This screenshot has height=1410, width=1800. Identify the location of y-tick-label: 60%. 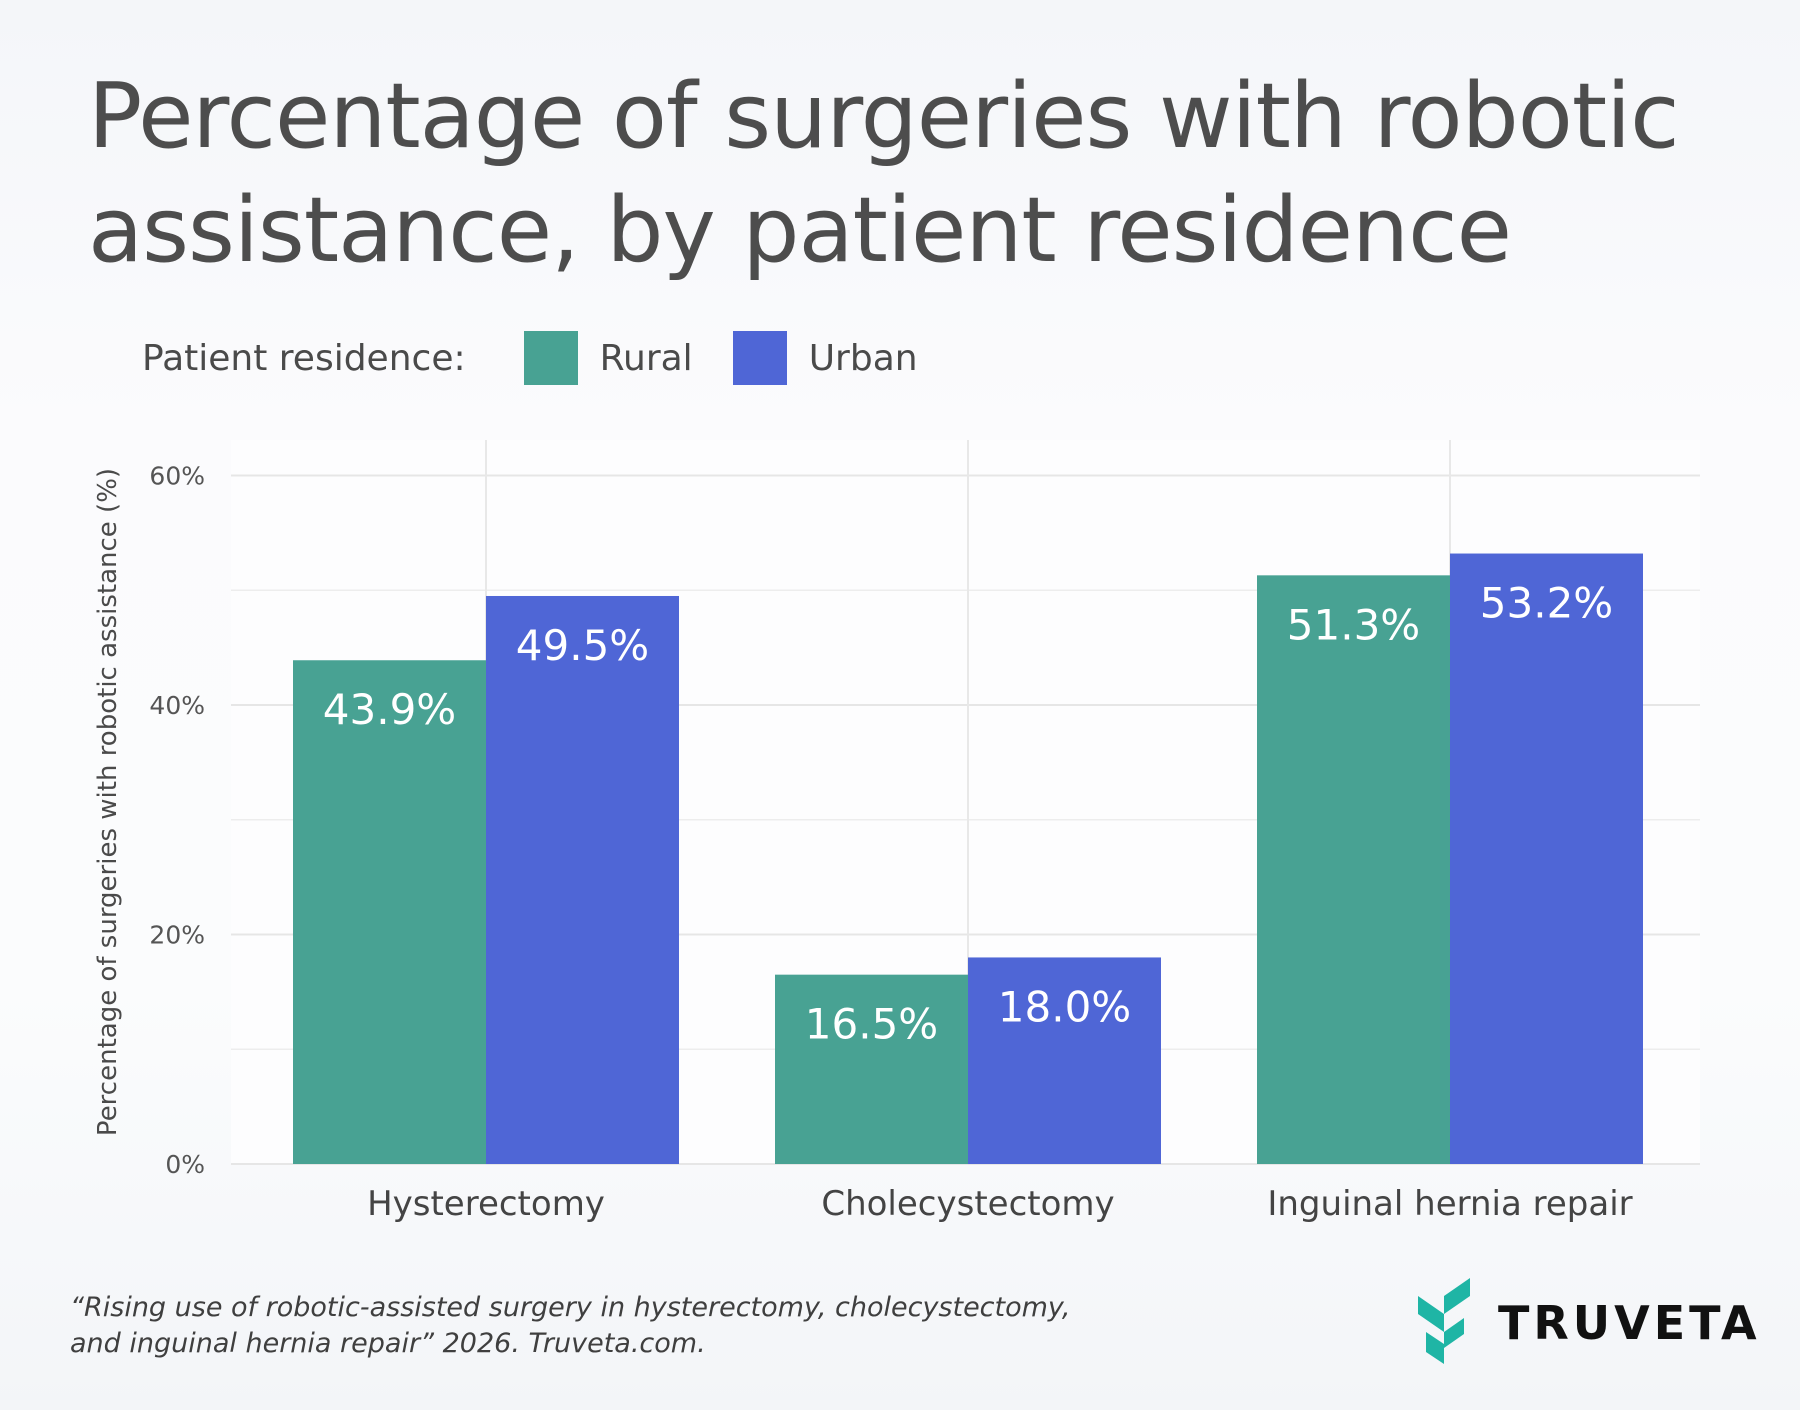
(177, 476).